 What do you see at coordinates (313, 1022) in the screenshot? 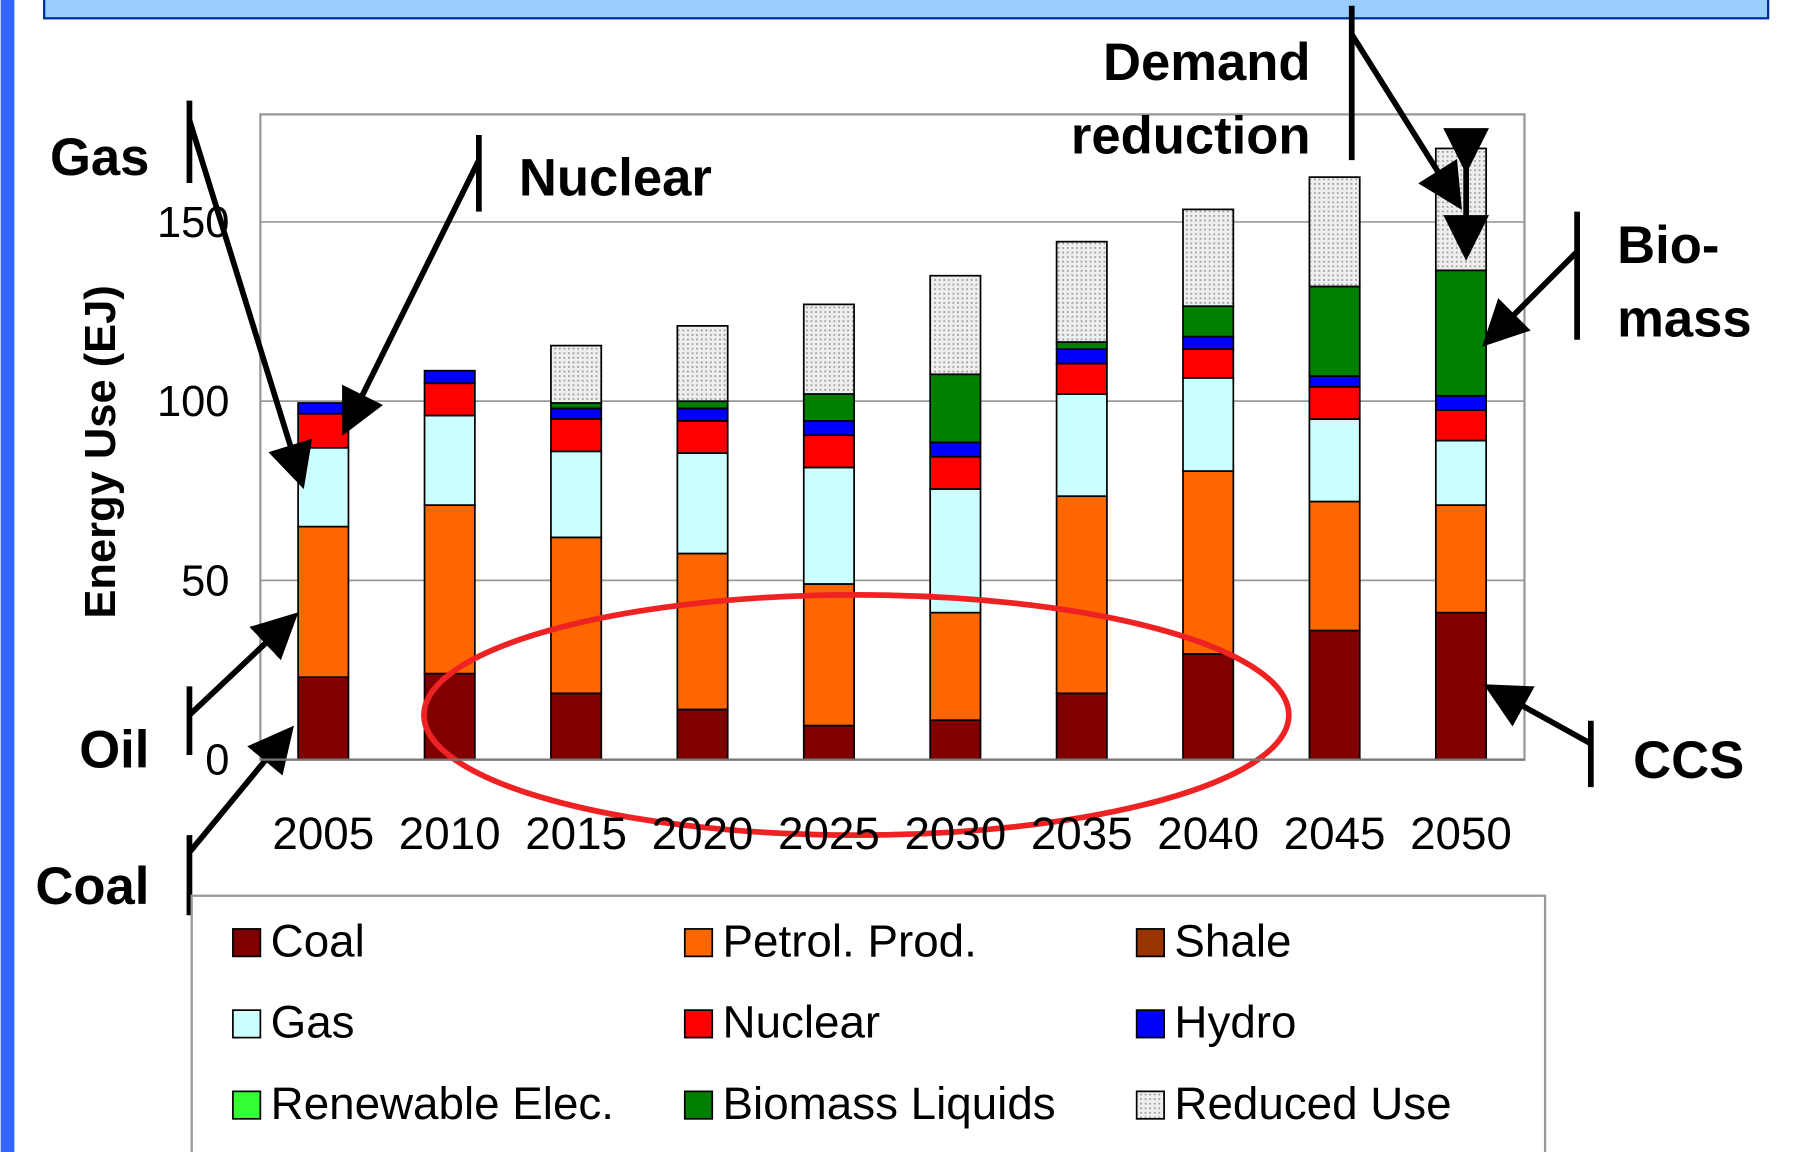
I see `legend-label: Gas` at bounding box center [313, 1022].